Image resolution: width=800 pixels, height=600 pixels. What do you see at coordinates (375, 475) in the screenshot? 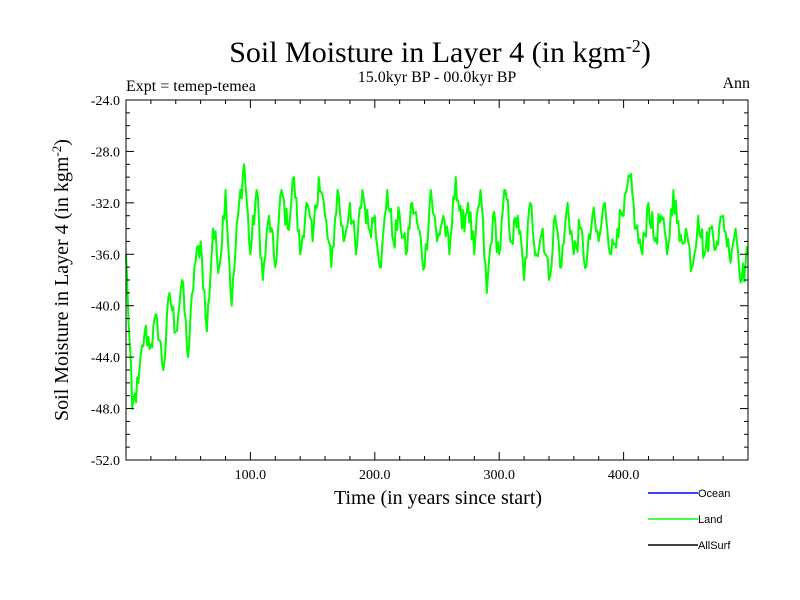
I see `x-tick-label: 200.0` at bounding box center [375, 475].